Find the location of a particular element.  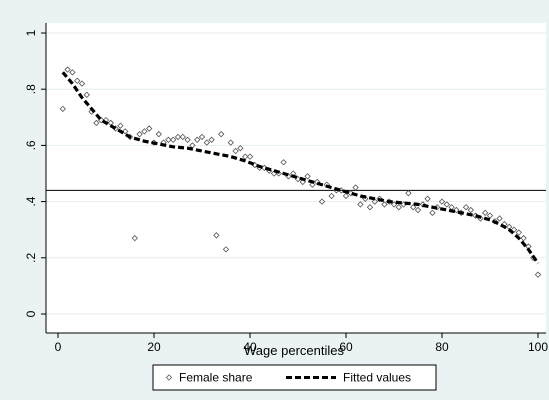

x-tick-label-4: 80 is located at coordinates (442, 347).